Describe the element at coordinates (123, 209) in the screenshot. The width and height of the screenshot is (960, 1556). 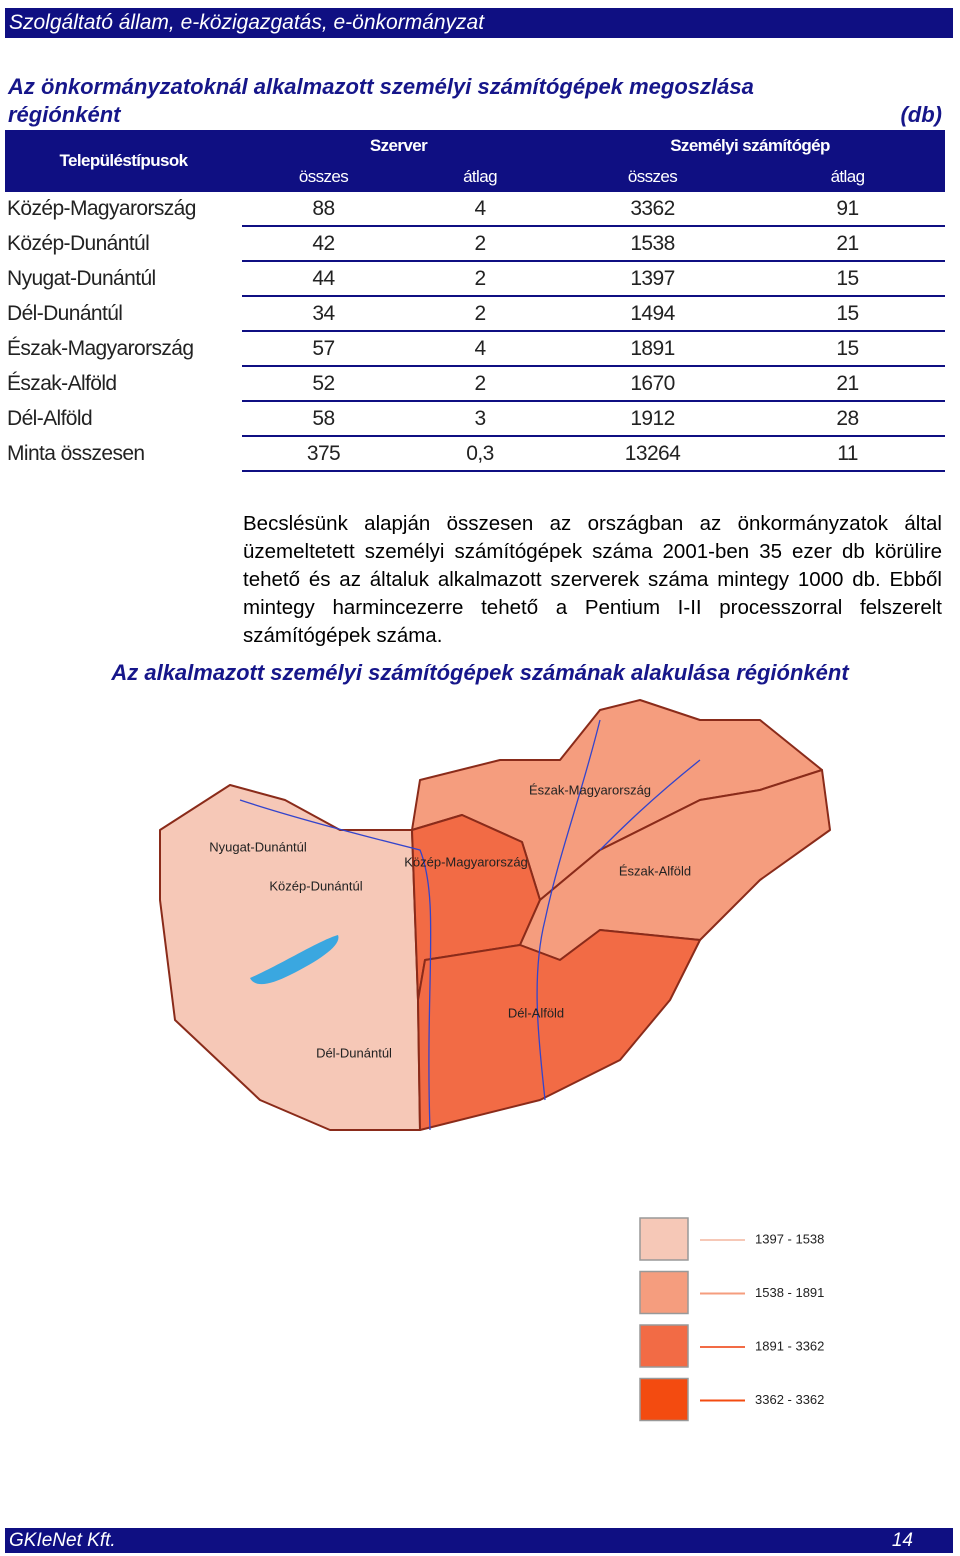
I see `row-label: Közép-Magyarország` at that location.